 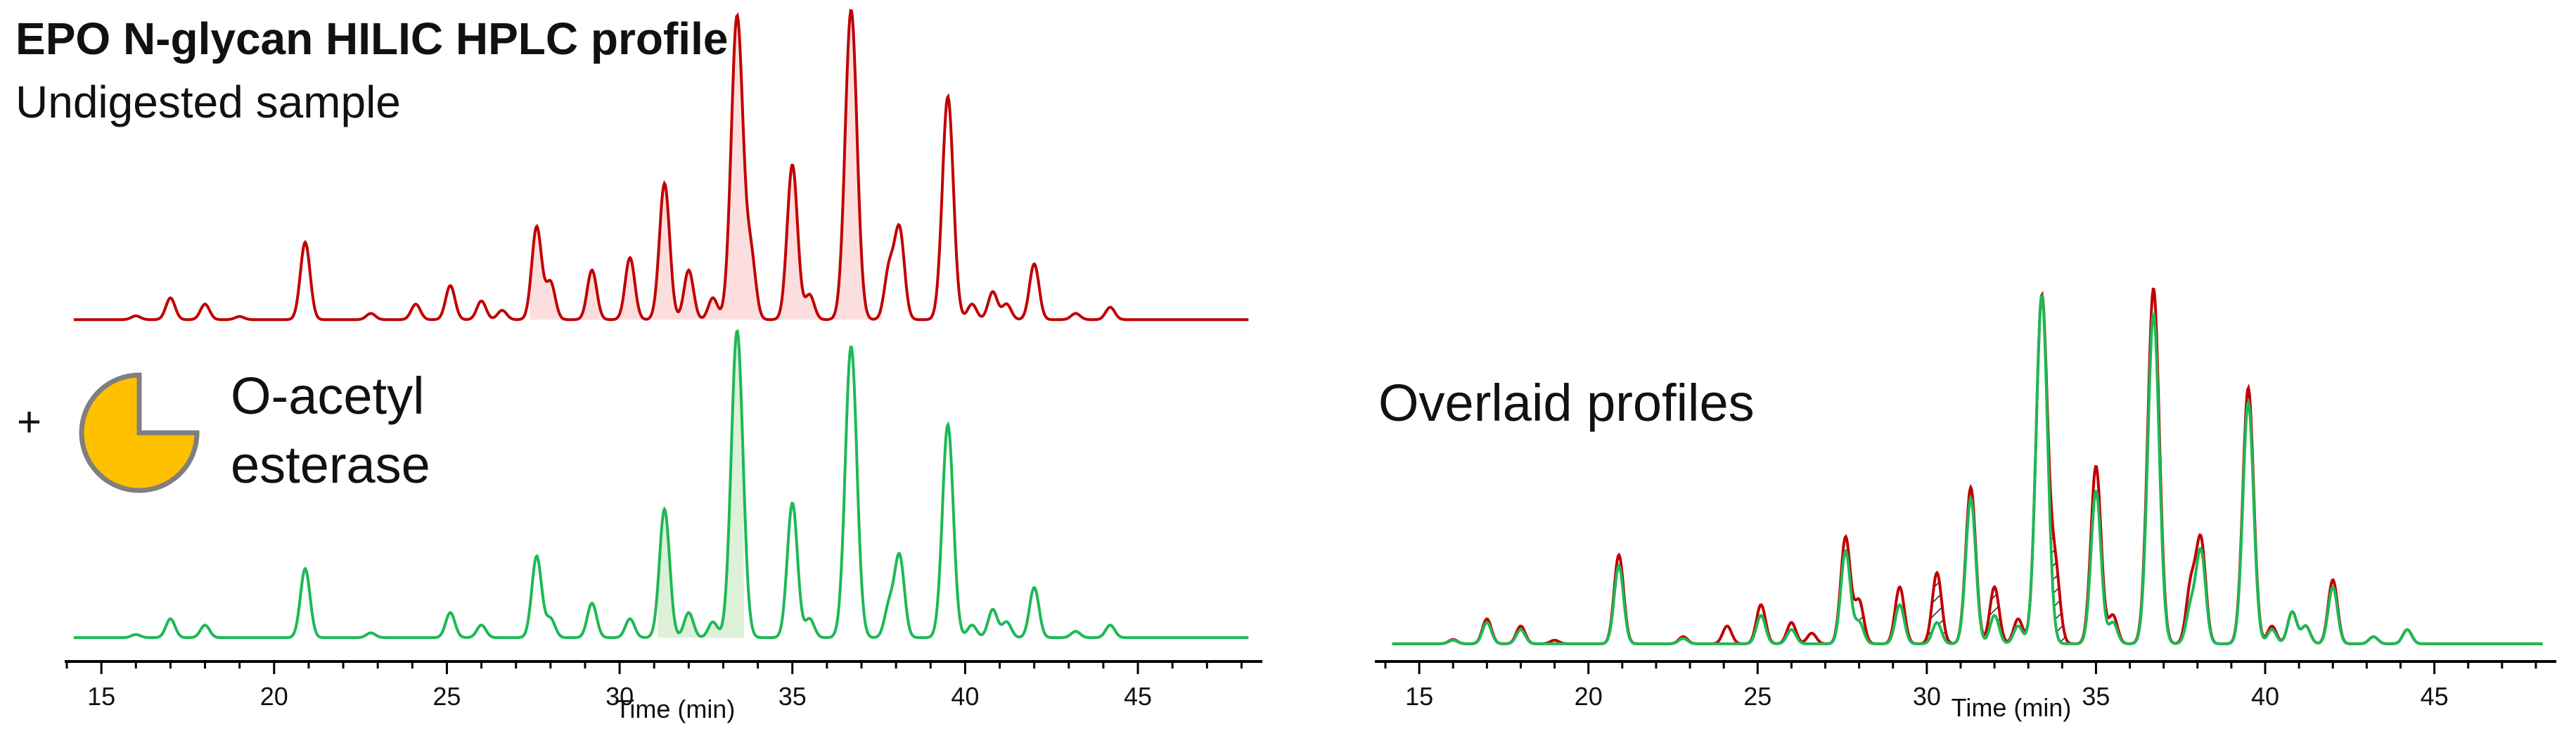 What do you see at coordinates (208, 102) in the screenshot?
I see `chart-subtitle: Undigested sample` at bounding box center [208, 102].